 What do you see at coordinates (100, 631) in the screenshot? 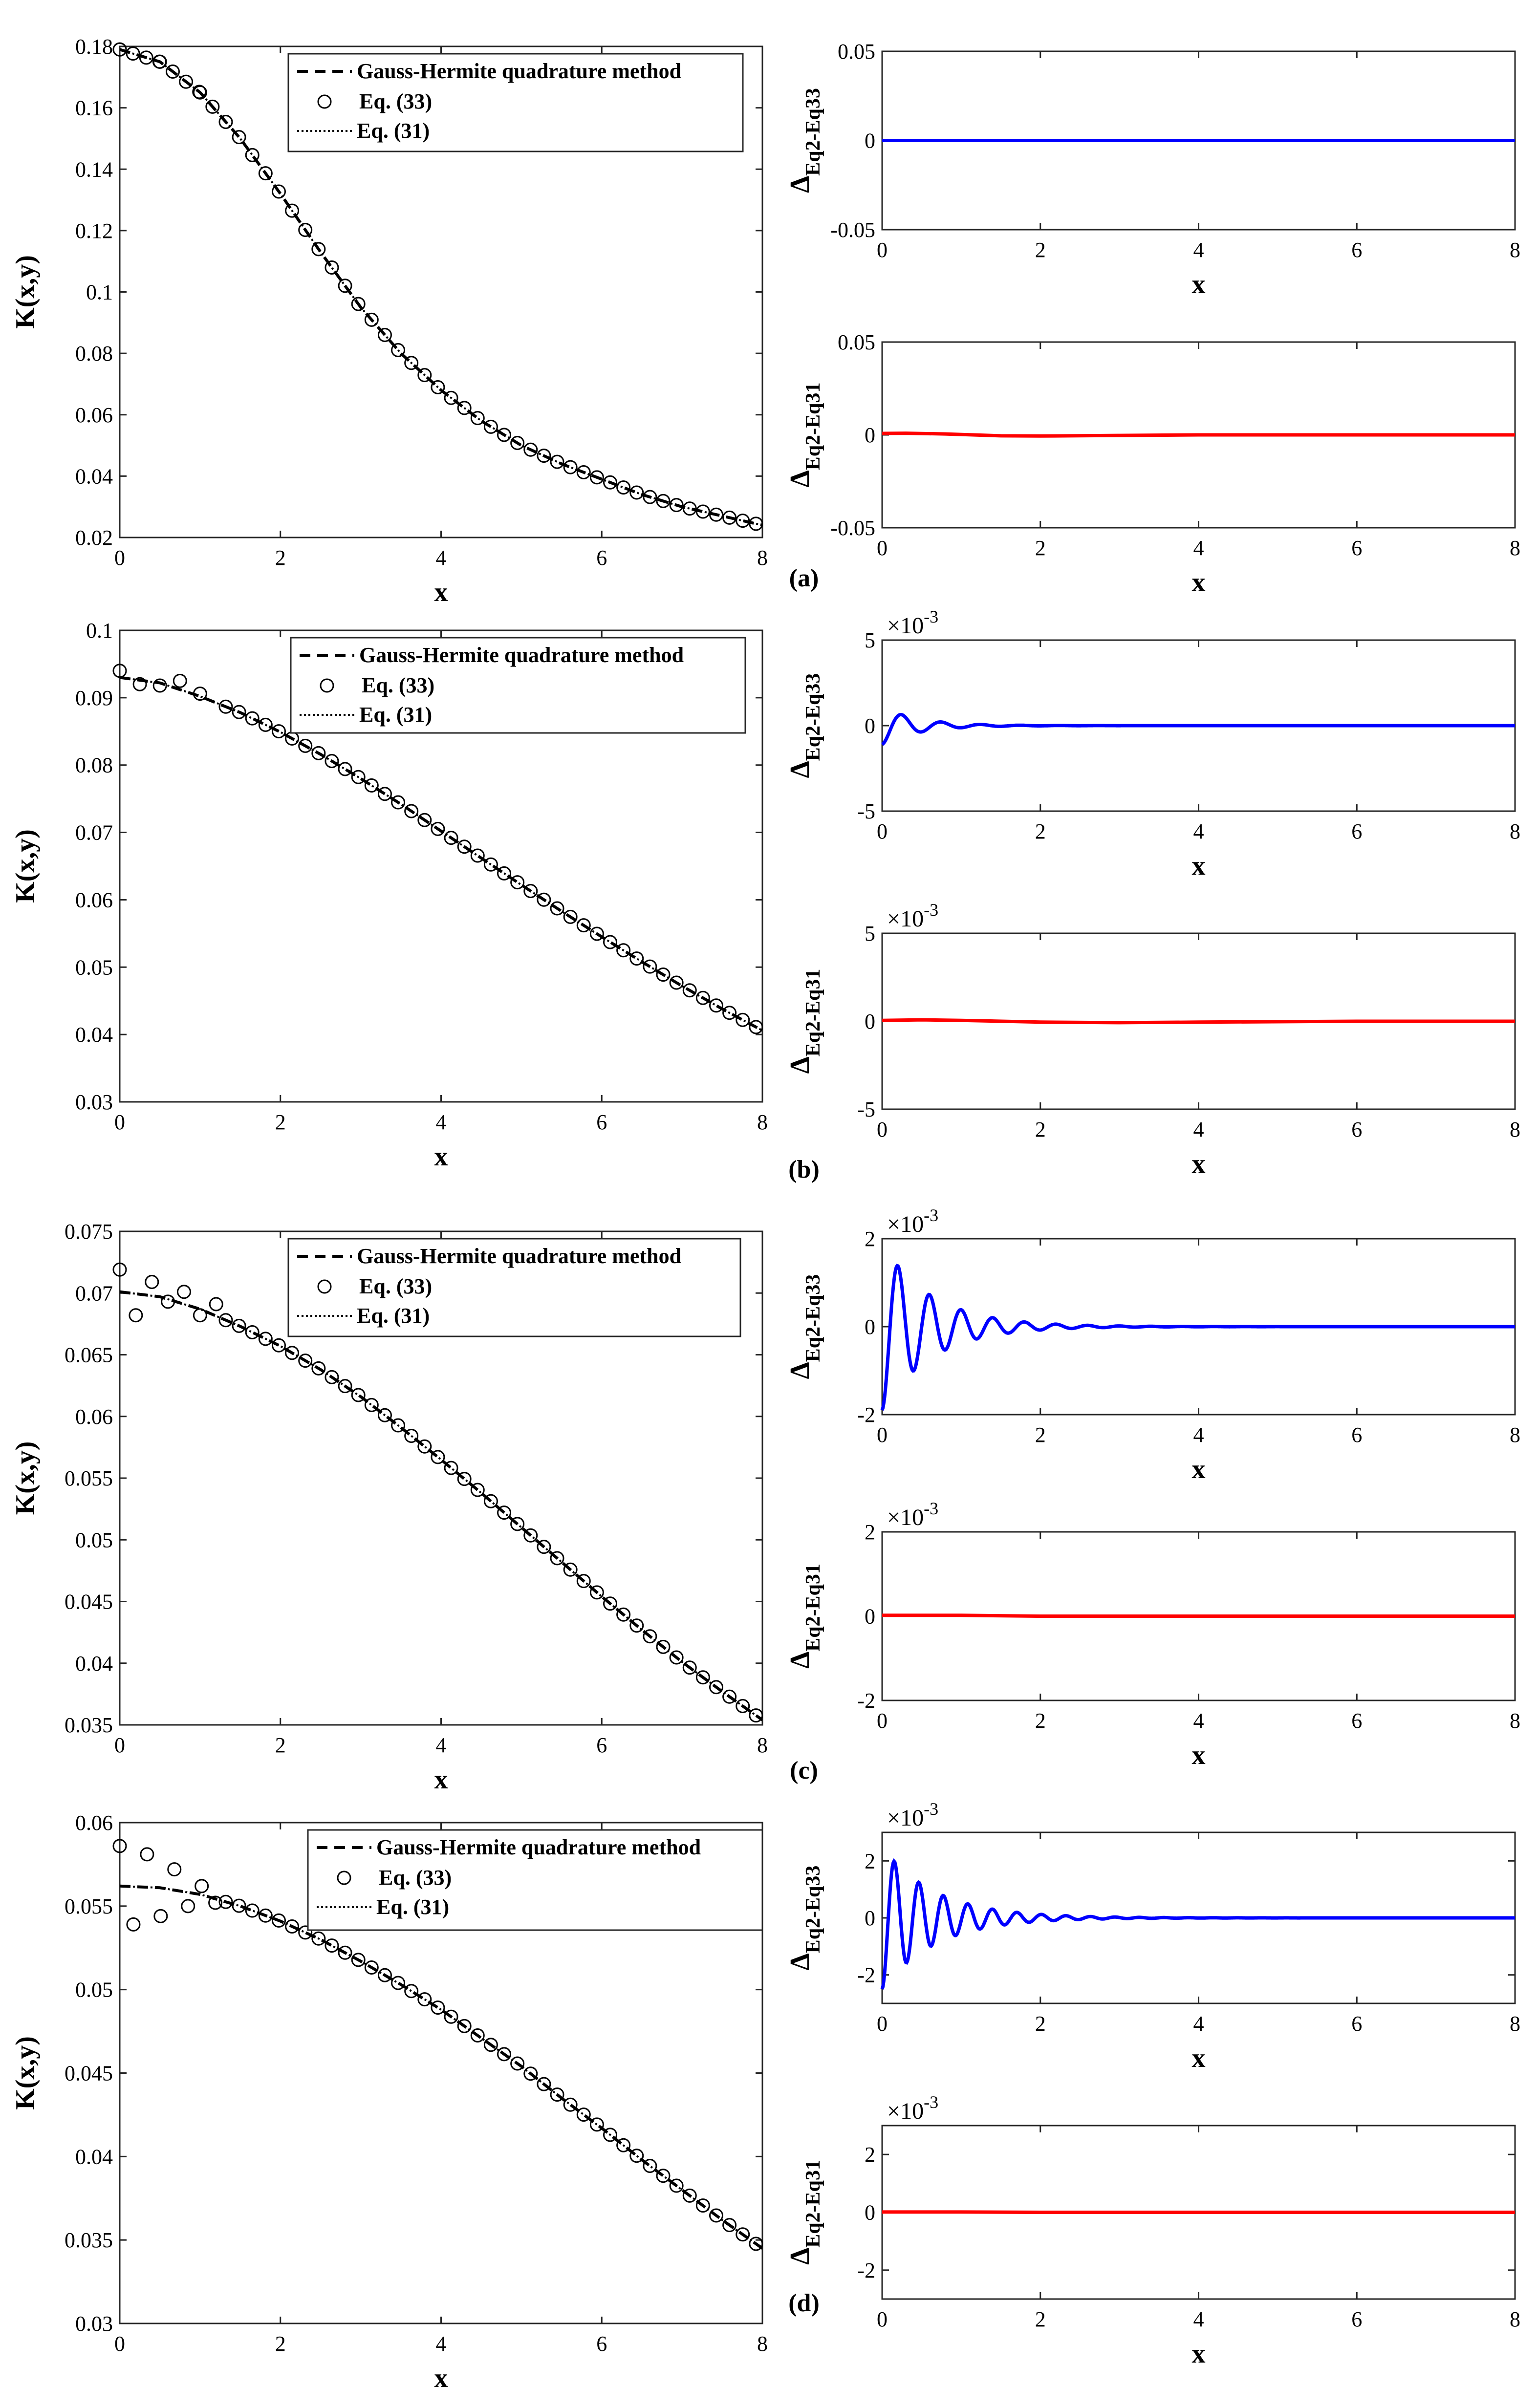
I see `y-tick-label: 0.1` at bounding box center [100, 631].